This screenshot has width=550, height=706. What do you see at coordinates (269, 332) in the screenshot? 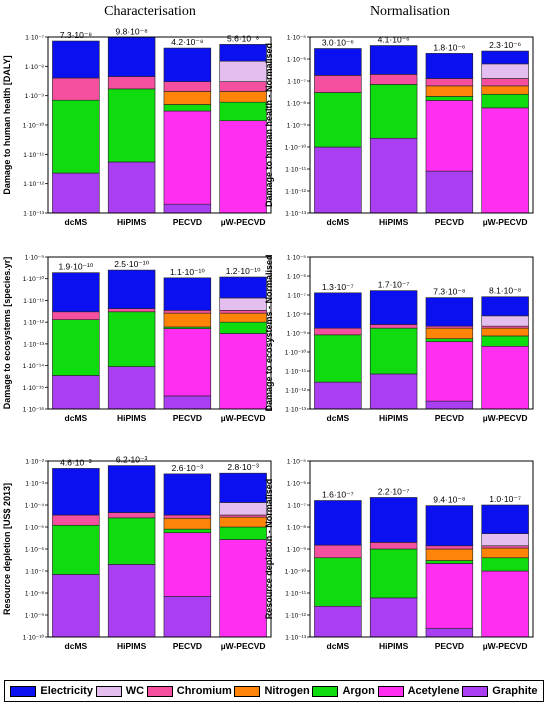
I see `y-axis-label: Damage to ecosystems - Normalised` at bounding box center [269, 332].